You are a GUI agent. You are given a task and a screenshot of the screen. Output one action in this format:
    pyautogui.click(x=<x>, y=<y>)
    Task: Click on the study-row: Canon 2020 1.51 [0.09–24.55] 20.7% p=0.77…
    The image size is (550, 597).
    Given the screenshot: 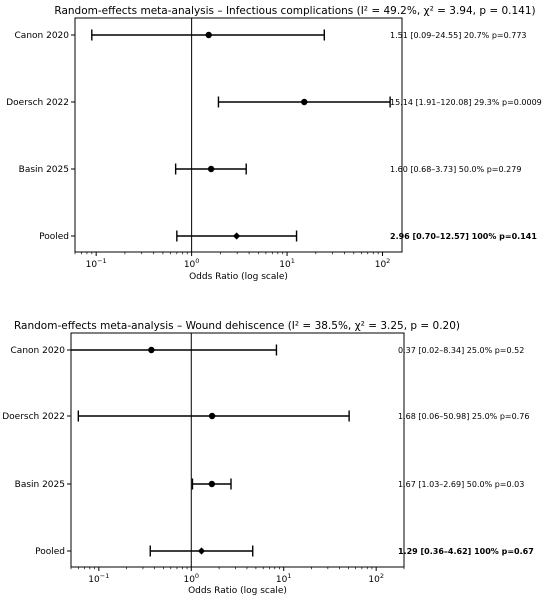 What is the action you would take?
    pyautogui.click(x=271, y=35)
    